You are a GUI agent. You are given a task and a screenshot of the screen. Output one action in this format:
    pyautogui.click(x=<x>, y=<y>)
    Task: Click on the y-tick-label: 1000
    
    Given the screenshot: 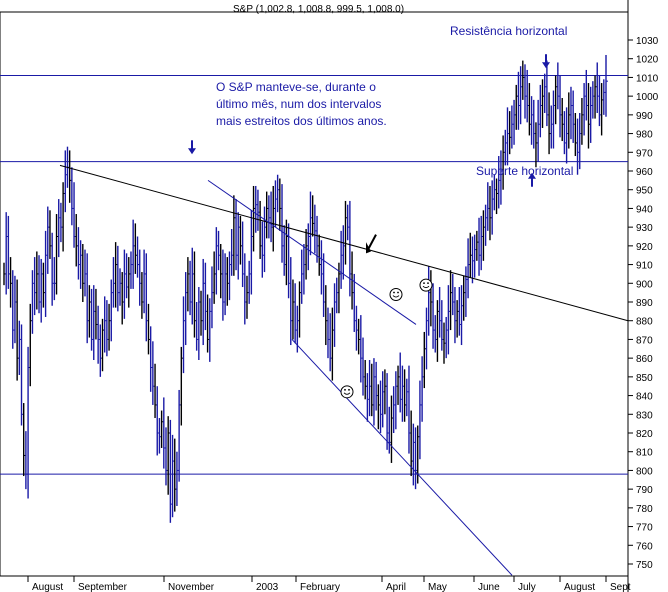 What is the action you would take?
    pyautogui.click(x=647, y=97)
    